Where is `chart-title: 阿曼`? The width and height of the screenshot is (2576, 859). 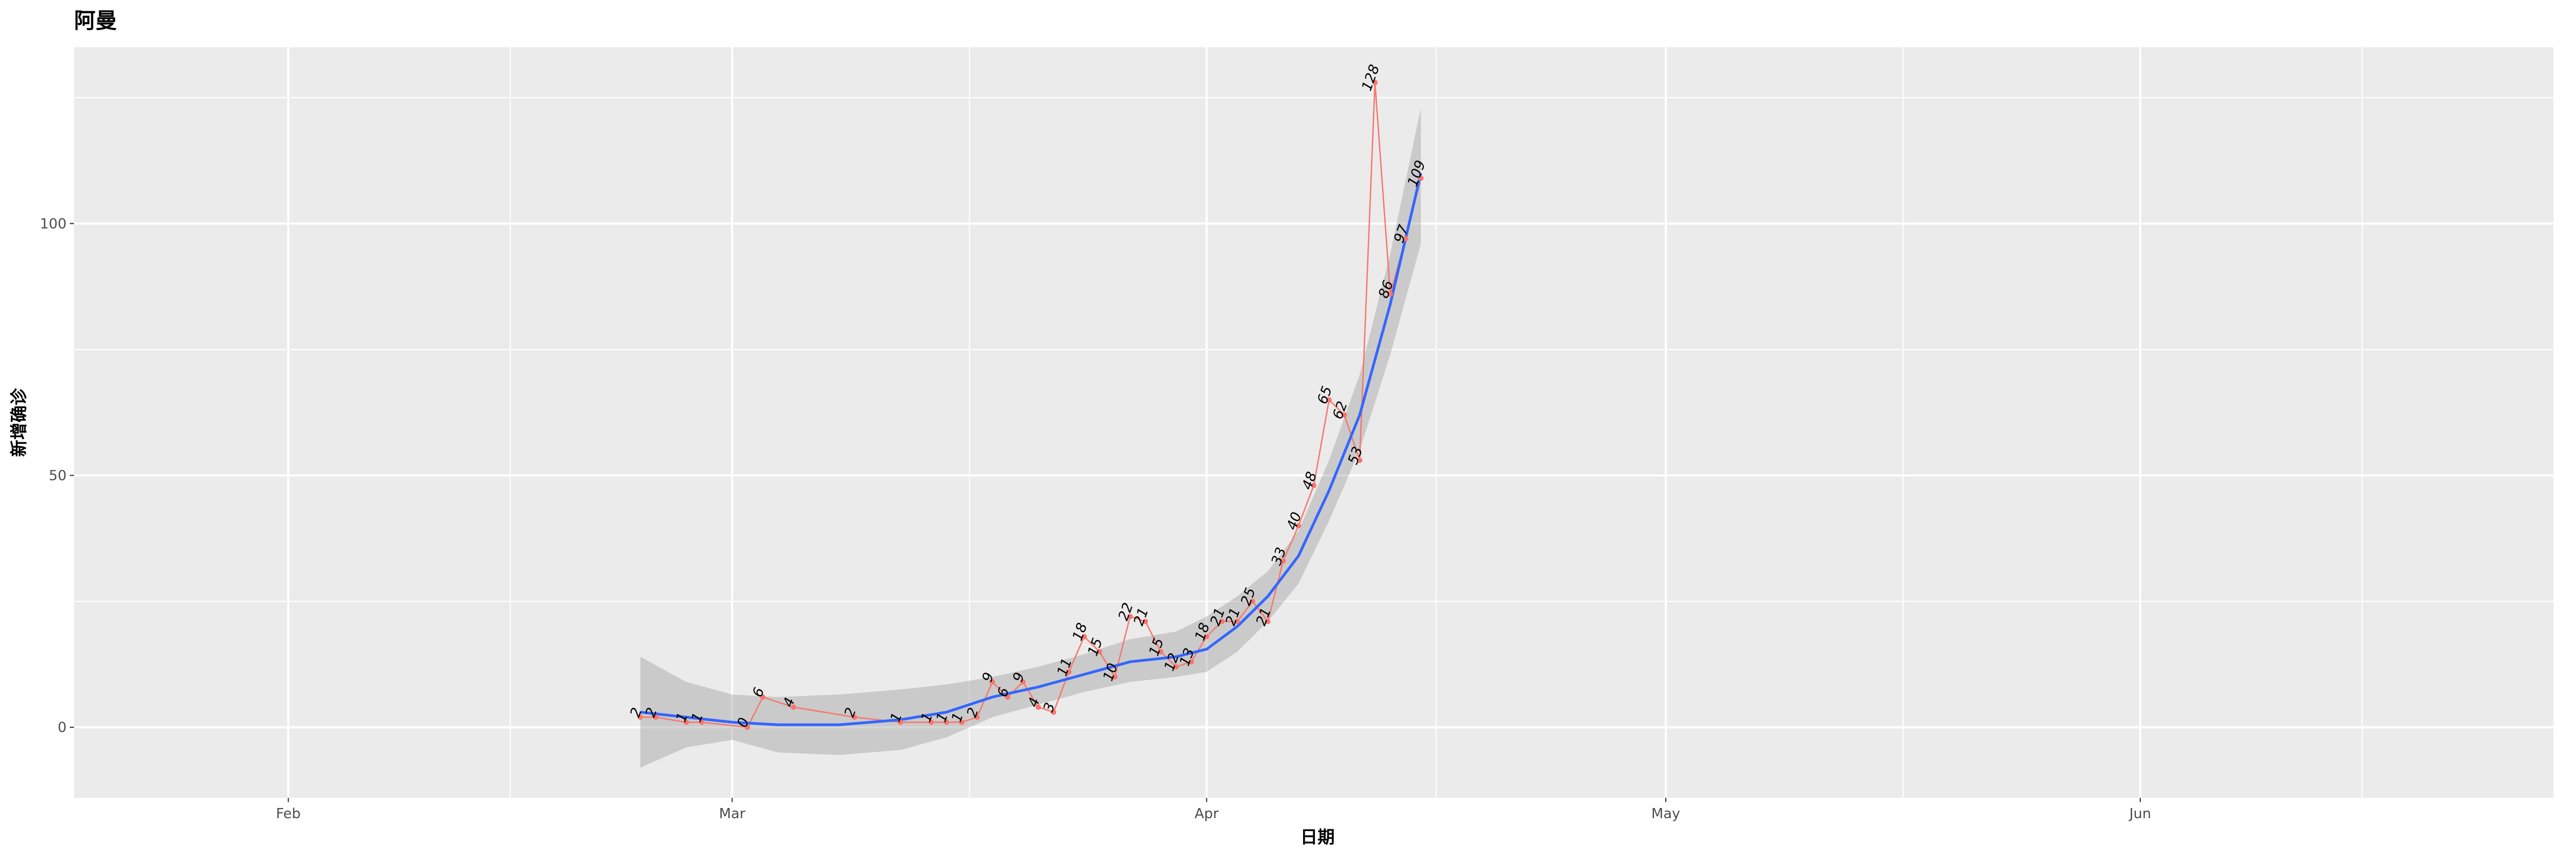 chart-title: 阿曼 is located at coordinates (95, 21).